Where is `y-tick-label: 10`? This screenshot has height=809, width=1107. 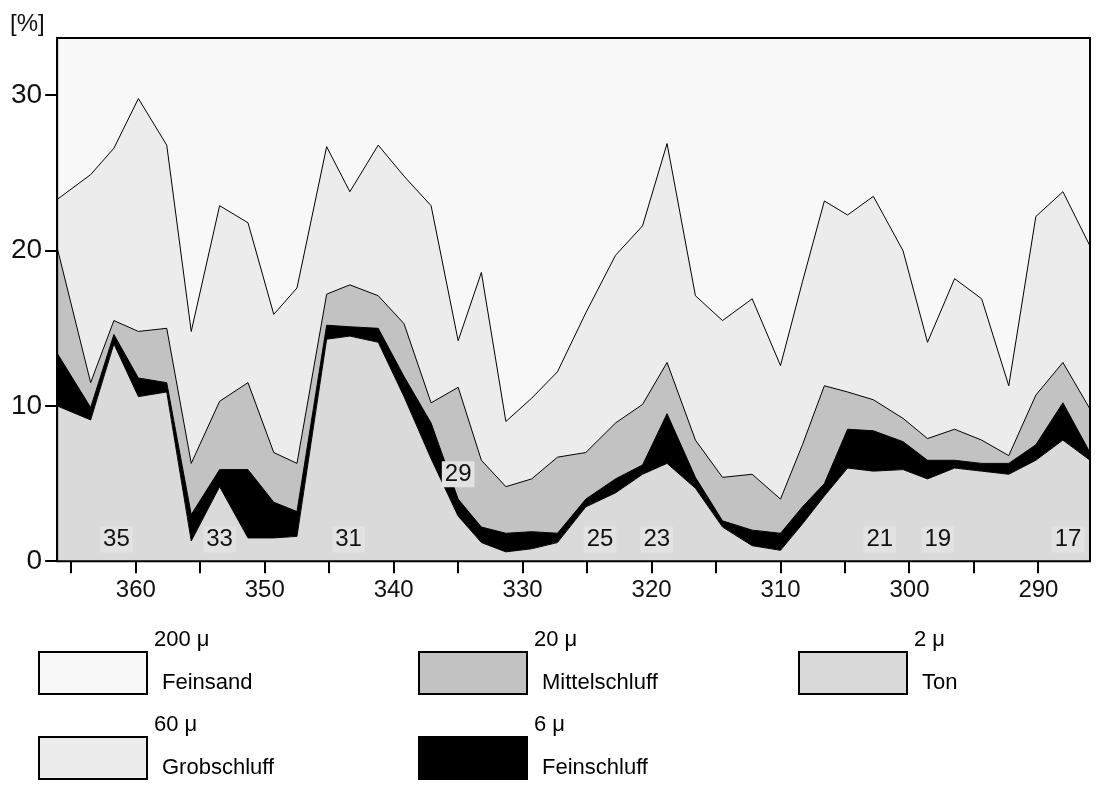 y-tick-label: 10 is located at coordinates (26, 404).